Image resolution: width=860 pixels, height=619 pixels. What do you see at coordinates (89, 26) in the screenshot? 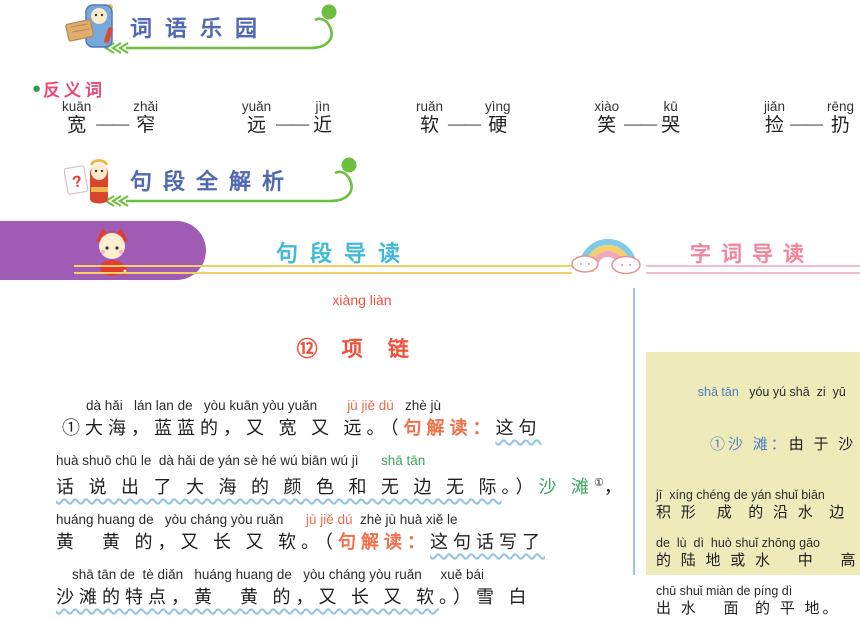
I see `scroll-mascot-icon` at bounding box center [89, 26].